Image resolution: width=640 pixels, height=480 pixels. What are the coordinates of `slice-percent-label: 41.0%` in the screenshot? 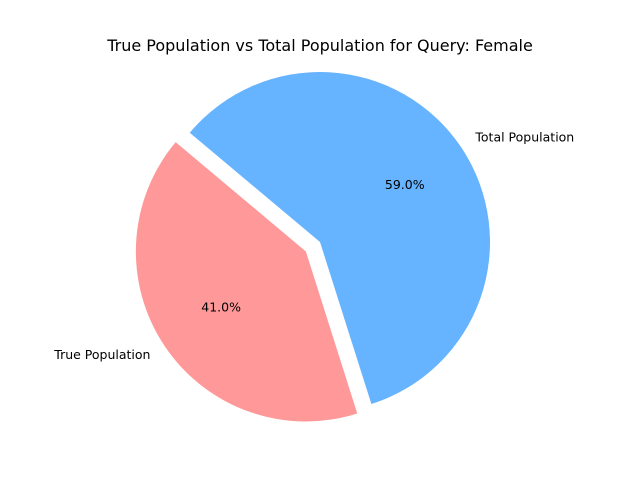 It's located at (221, 307).